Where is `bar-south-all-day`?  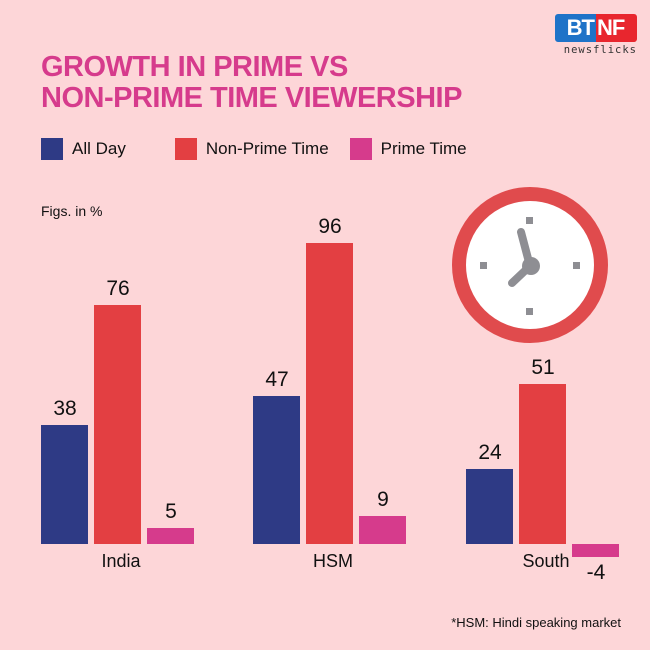 bar-south-all-day is located at coordinates (489, 506).